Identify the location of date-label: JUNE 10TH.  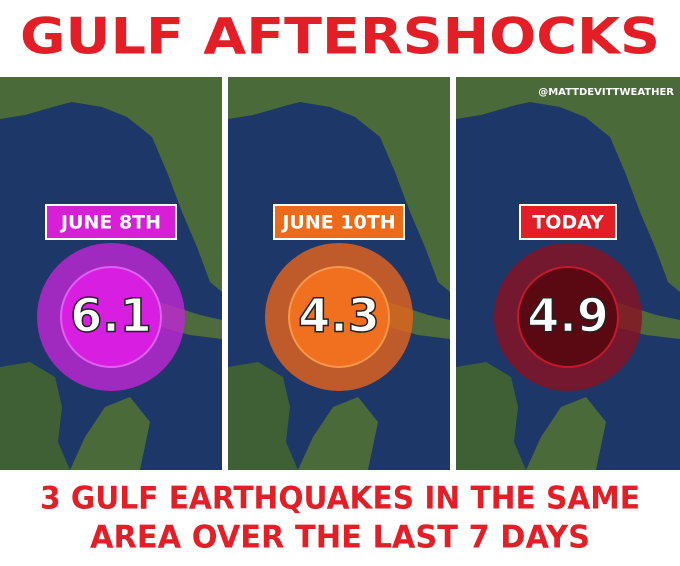
(337, 223).